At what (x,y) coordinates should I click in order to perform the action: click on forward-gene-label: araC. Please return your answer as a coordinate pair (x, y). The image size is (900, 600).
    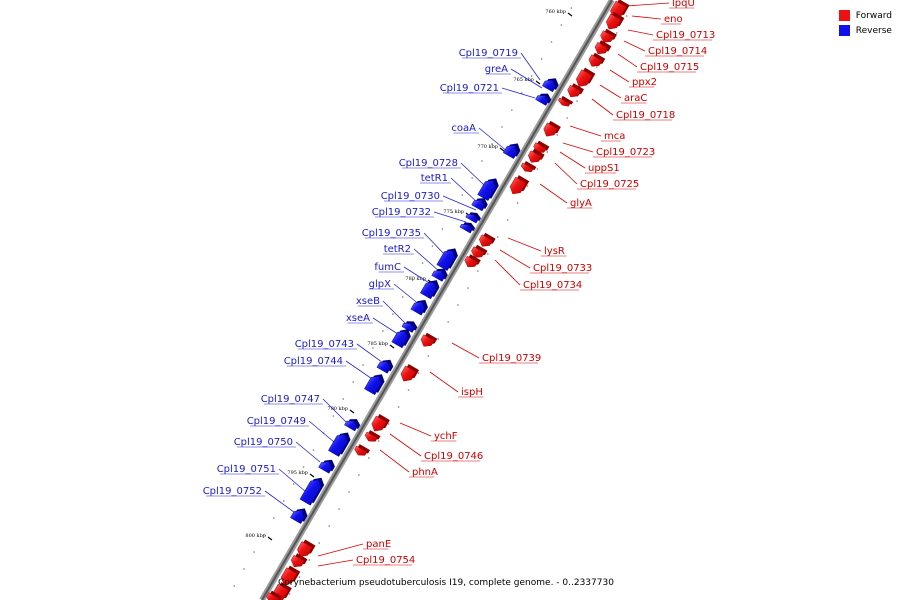
    Looking at the image, I should click on (635, 98).